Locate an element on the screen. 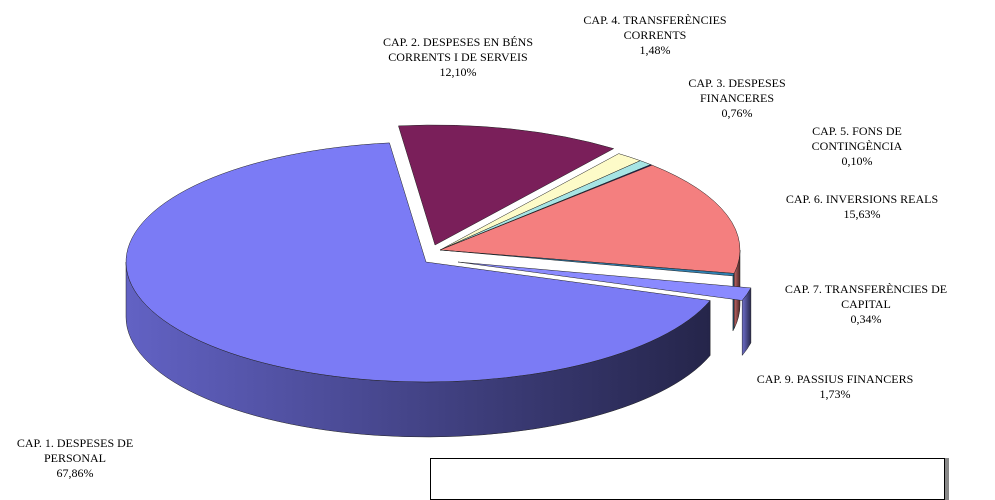  slice-label: CAP. 9. PASSIUS FINANCERS 1,73% is located at coordinates (835, 387).